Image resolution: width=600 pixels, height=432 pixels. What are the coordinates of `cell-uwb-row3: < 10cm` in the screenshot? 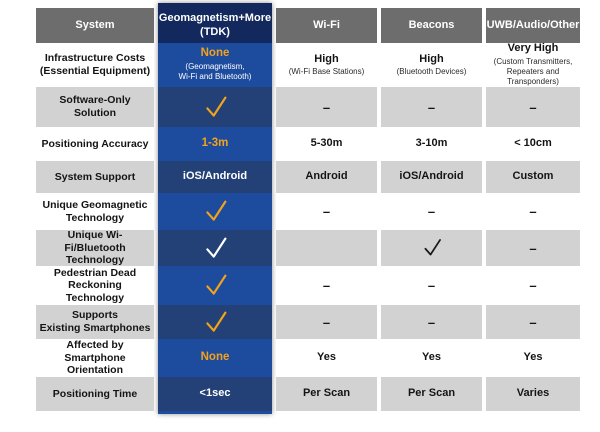 It's located at (533, 144).